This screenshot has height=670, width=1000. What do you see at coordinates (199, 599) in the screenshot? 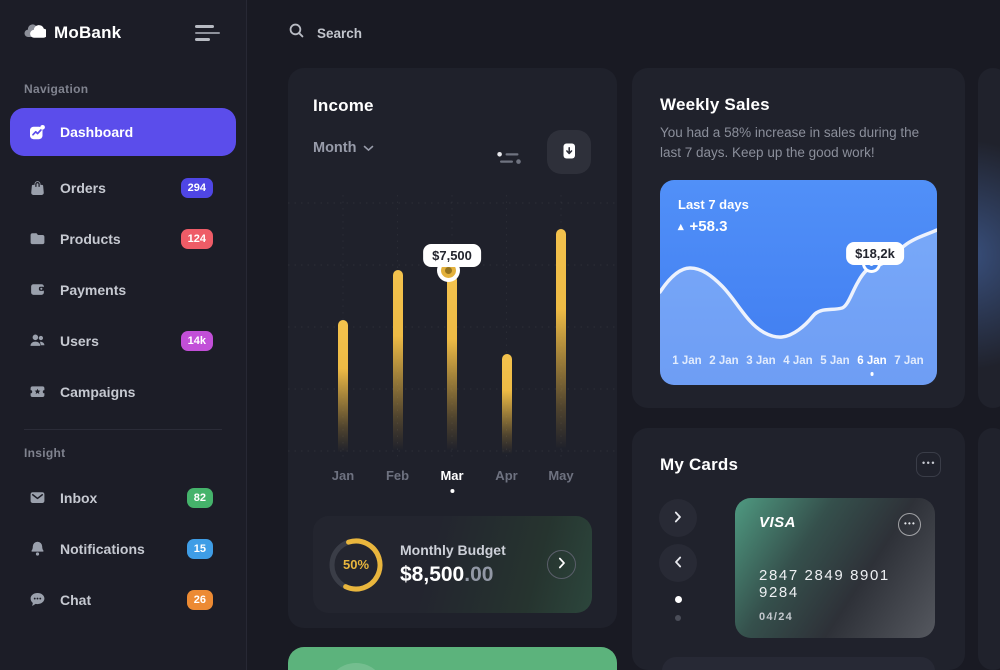
I see `chat-count-badge: 26` at bounding box center [199, 599].